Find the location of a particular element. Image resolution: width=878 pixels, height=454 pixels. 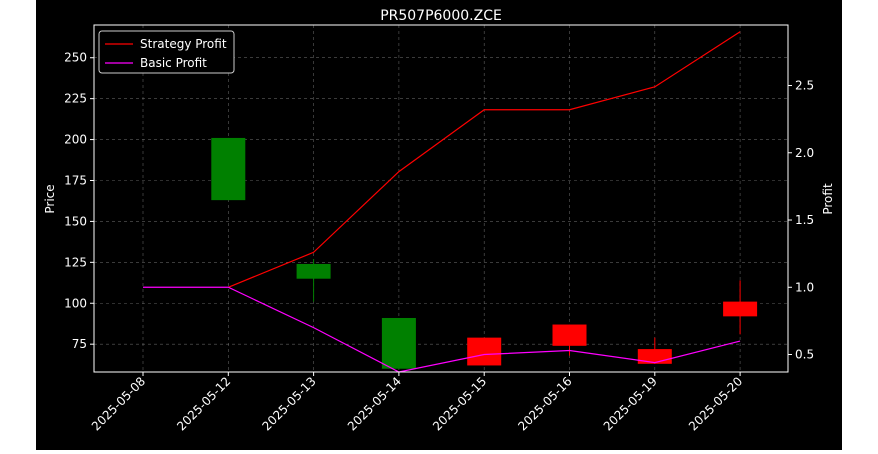

y2-tick-label: 2.5 is located at coordinates (804, 86).